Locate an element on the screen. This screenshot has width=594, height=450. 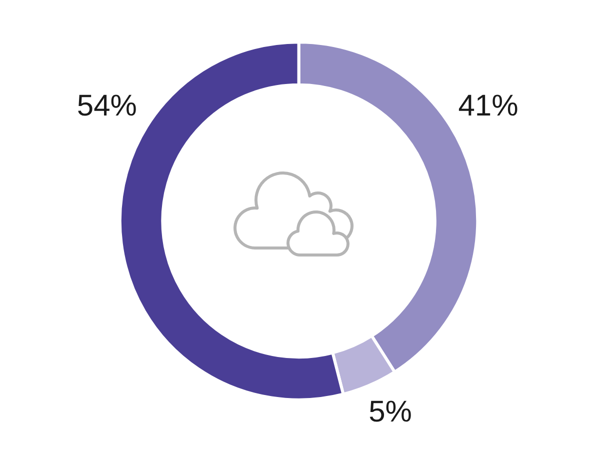
data-label: 41% is located at coordinates (488, 106).